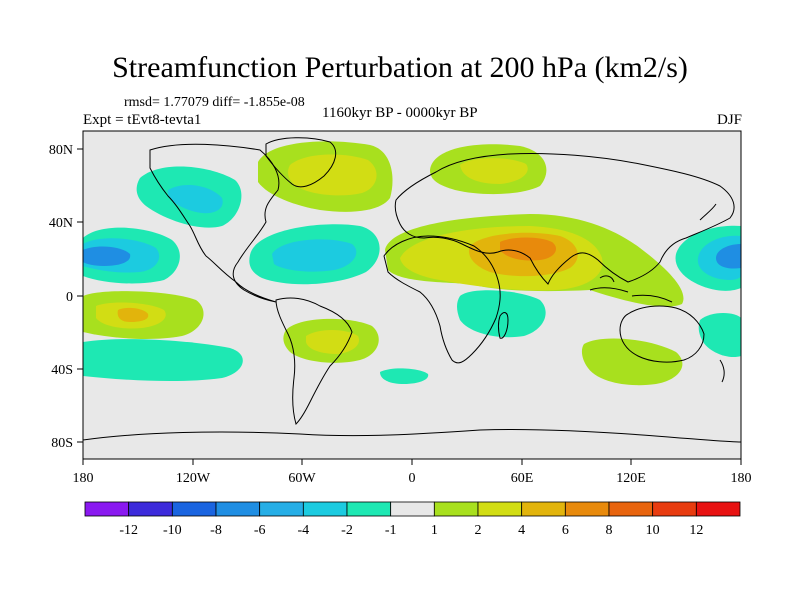 The height and width of the screenshot is (600, 800). What do you see at coordinates (412, 435) in the screenshot?
I see `coastline-antarctica` at bounding box center [412, 435].